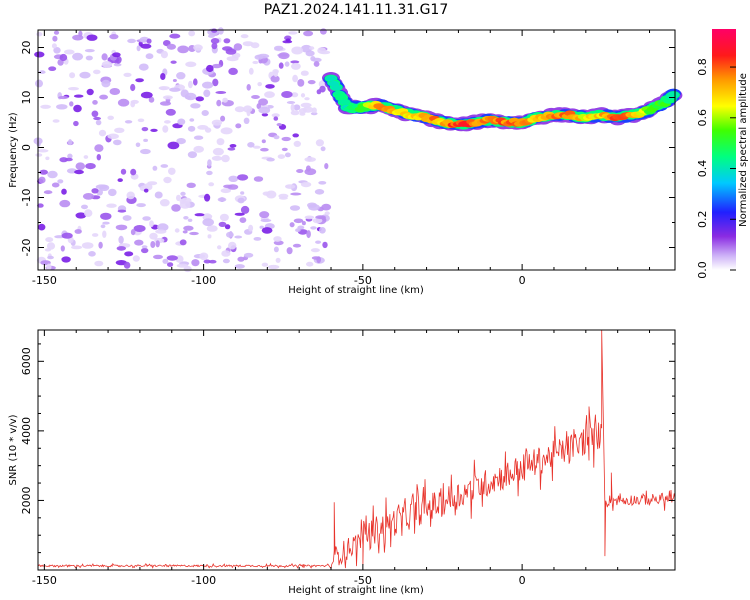 The width and height of the screenshot is (750, 600). Describe the element at coordinates (702, 169) in the screenshot. I see `colorbar-tick-label: 0.4` at that location.